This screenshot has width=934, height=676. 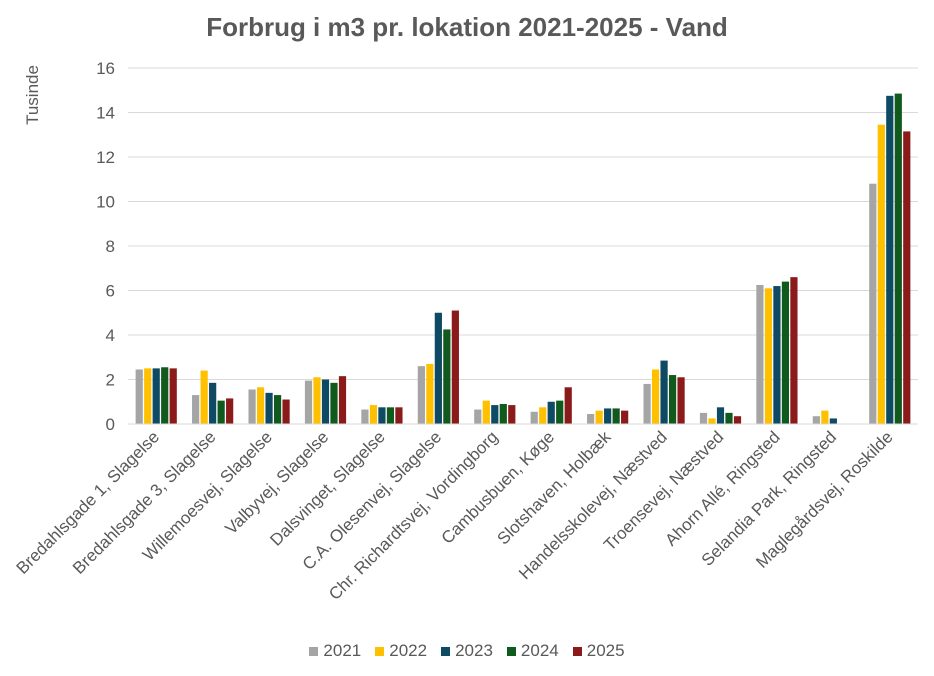 I want to click on legend-item-2024: 2024, so click(x=532, y=651).